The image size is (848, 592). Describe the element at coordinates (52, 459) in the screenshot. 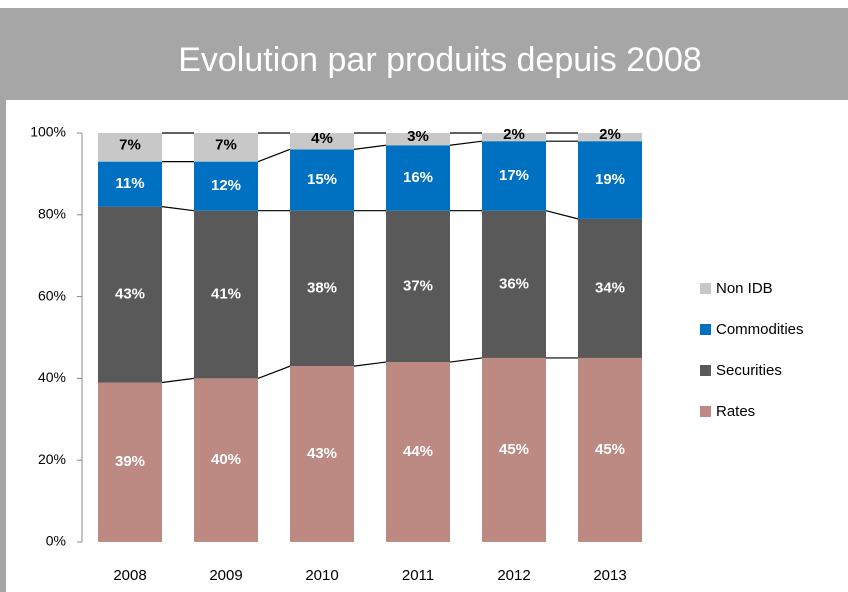

I see `y-tick-label: 20%` at that location.